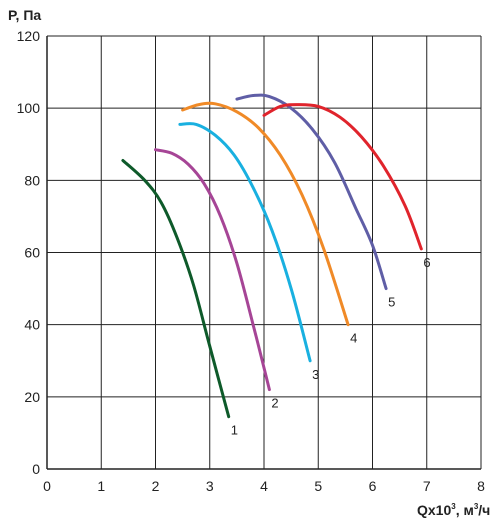 The width and height of the screenshot is (500, 525). I want to click on x-axis-title-base: Qx10, so click(434, 510).